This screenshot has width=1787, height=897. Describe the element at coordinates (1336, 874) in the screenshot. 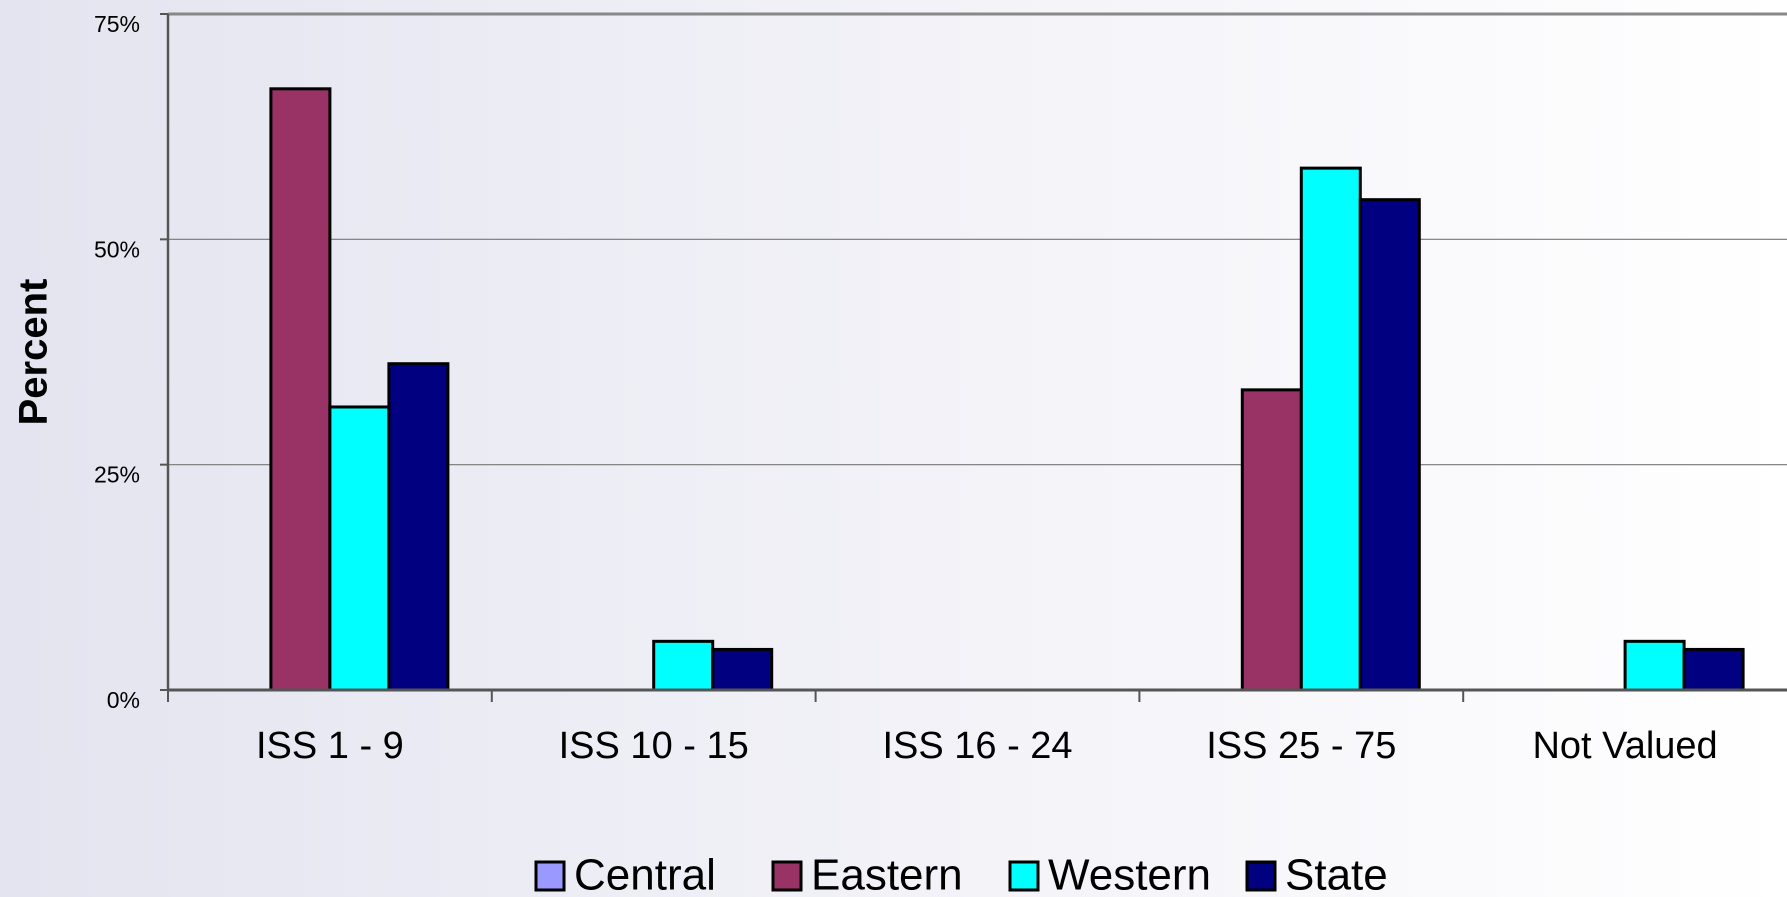

I see `legend-label: State` at that location.